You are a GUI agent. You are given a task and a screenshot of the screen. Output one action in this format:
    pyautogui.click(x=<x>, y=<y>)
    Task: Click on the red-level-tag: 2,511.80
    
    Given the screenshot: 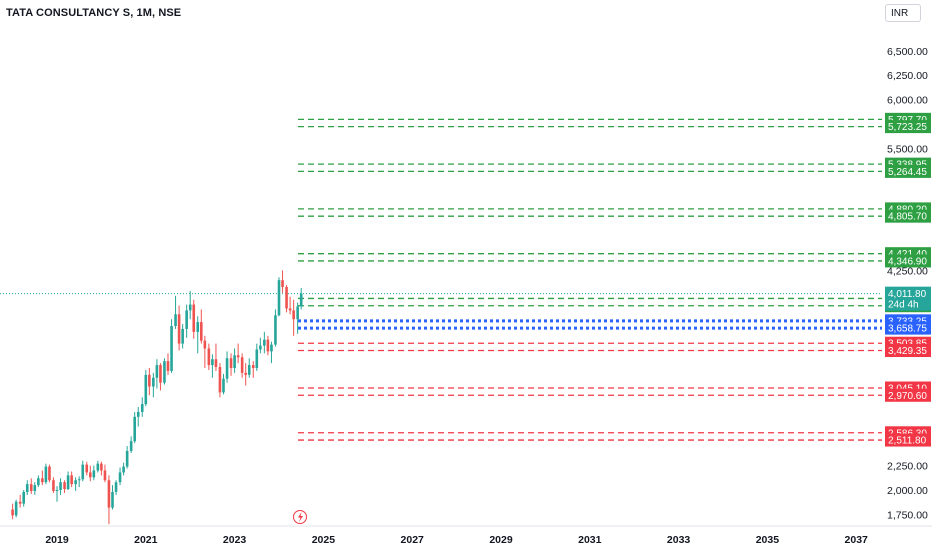 What is the action you would take?
    pyautogui.click(x=907, y=441)
    